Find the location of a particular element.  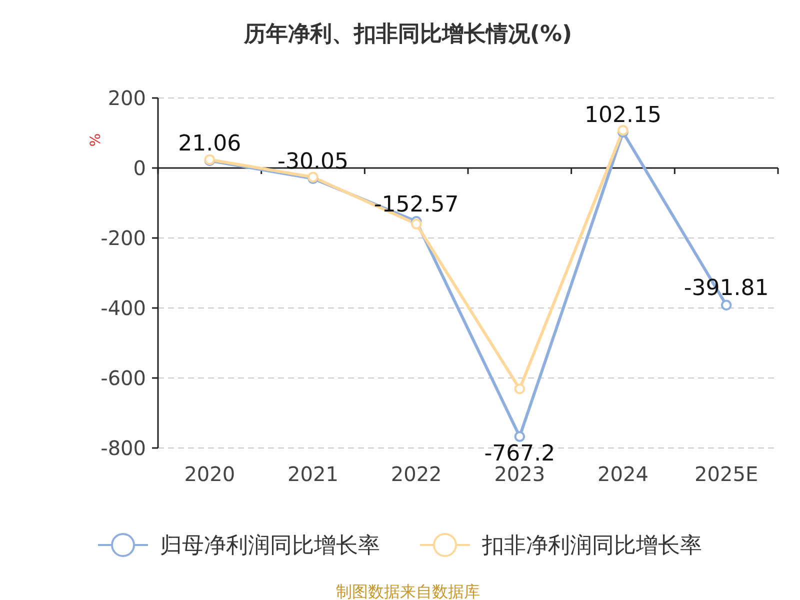

data-label: -391.81 is located at coordinates (726, 289).